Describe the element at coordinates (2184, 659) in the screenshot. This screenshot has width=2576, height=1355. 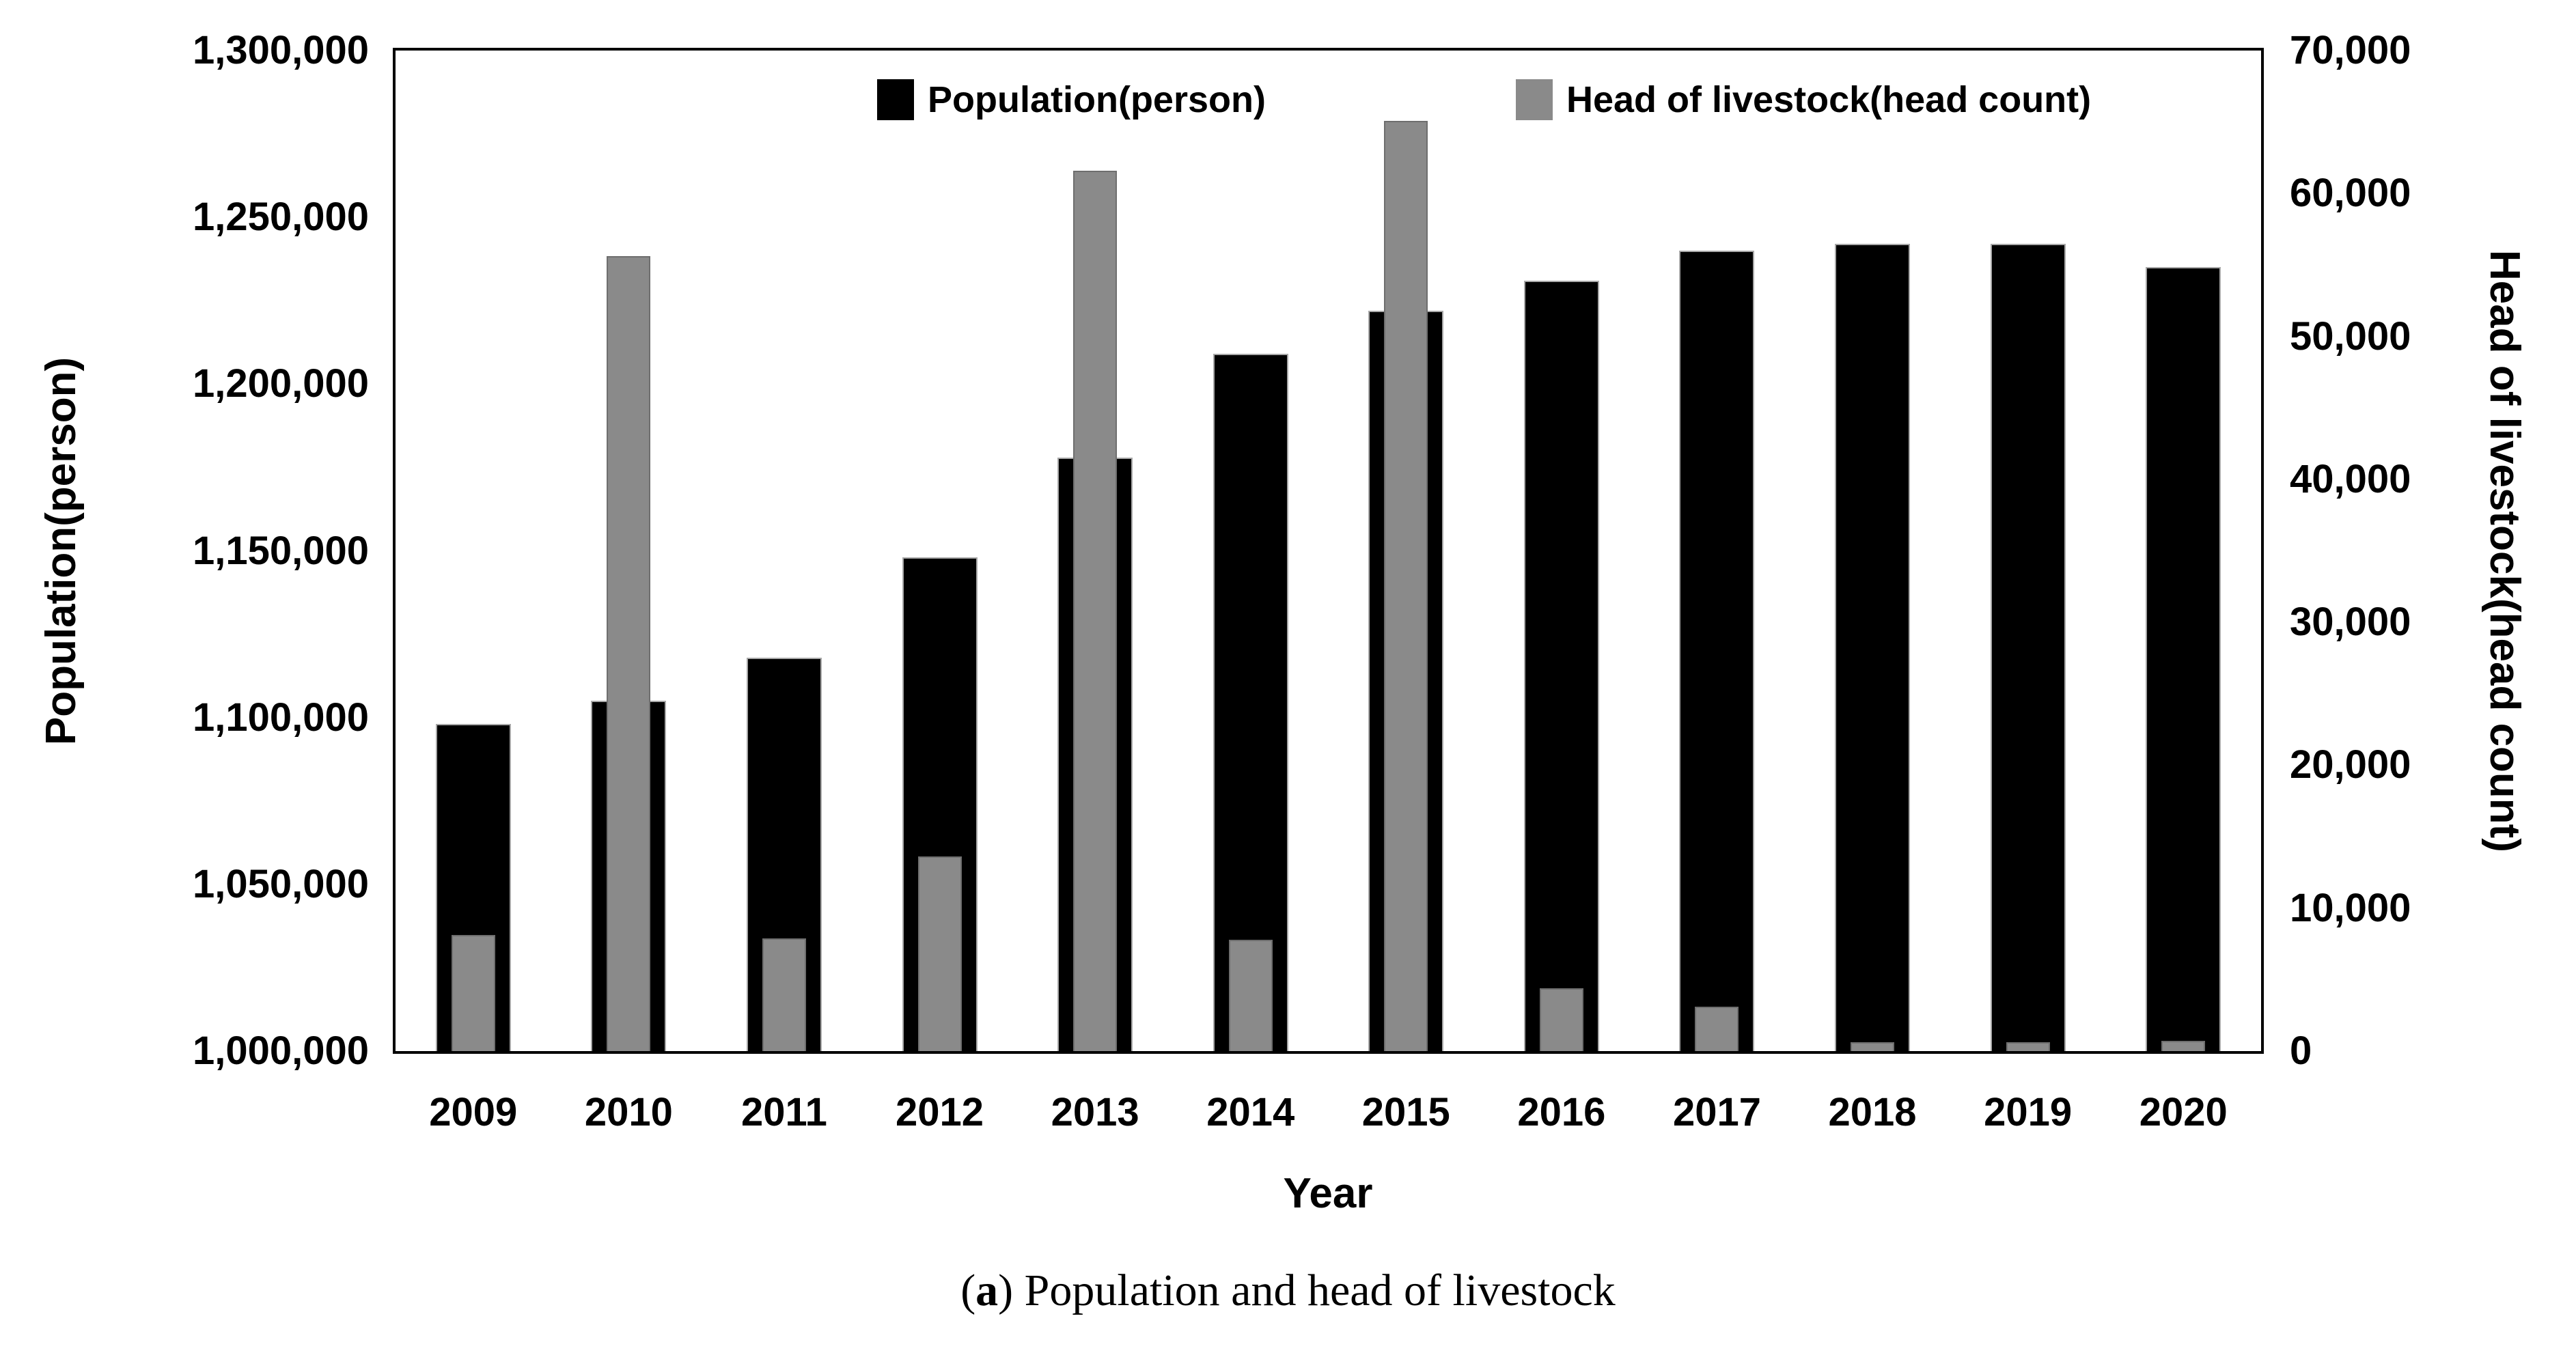
I see `population-bar-2020` at that location.